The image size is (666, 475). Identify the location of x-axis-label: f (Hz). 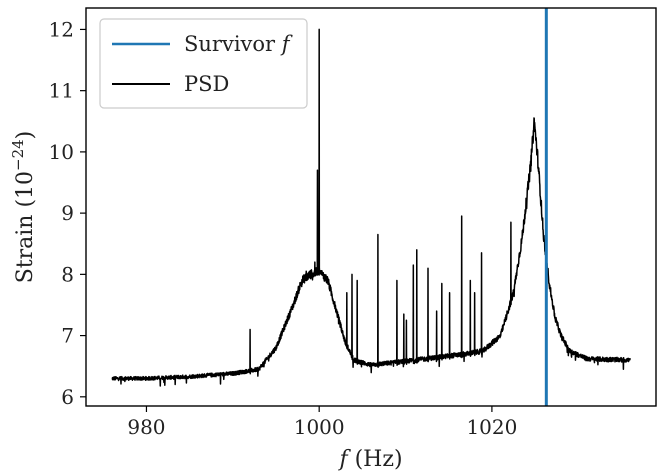
(369, 459).